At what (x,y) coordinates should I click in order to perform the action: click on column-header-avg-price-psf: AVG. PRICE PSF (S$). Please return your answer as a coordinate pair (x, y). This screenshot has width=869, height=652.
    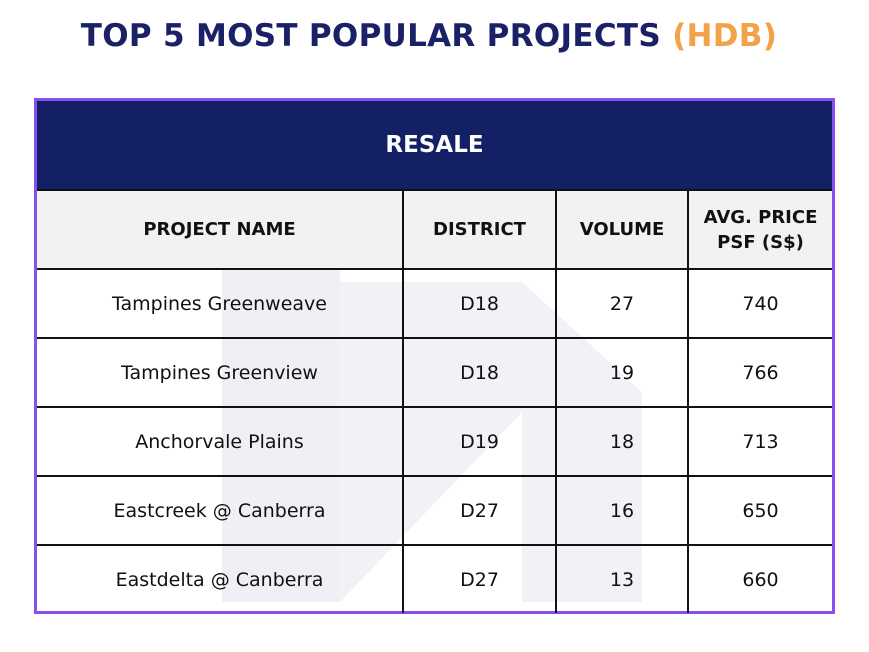
    Looking at the image, I should click on (759, 230).